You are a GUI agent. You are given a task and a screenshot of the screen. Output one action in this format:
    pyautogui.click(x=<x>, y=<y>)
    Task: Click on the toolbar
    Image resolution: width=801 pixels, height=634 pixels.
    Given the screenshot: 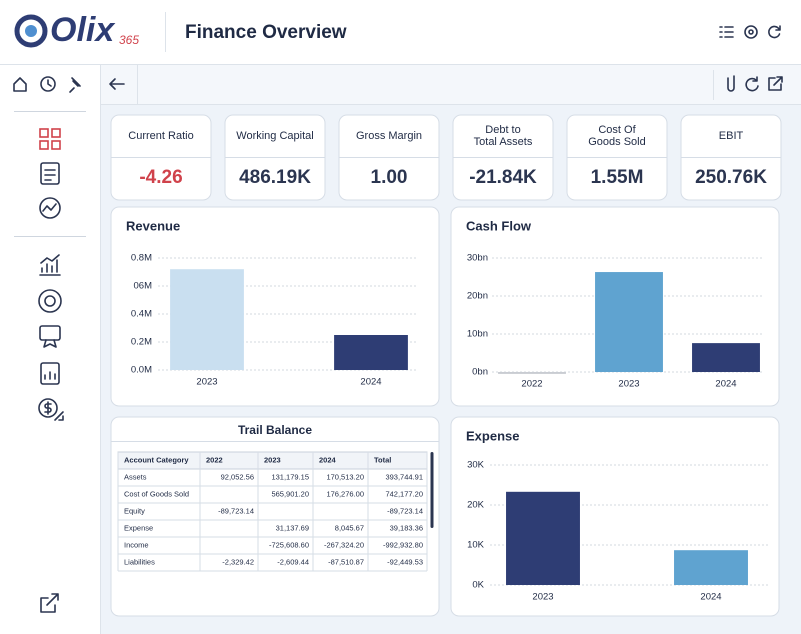 What is the action you would take?
    pyautogui.click(x=451, y=84)
    